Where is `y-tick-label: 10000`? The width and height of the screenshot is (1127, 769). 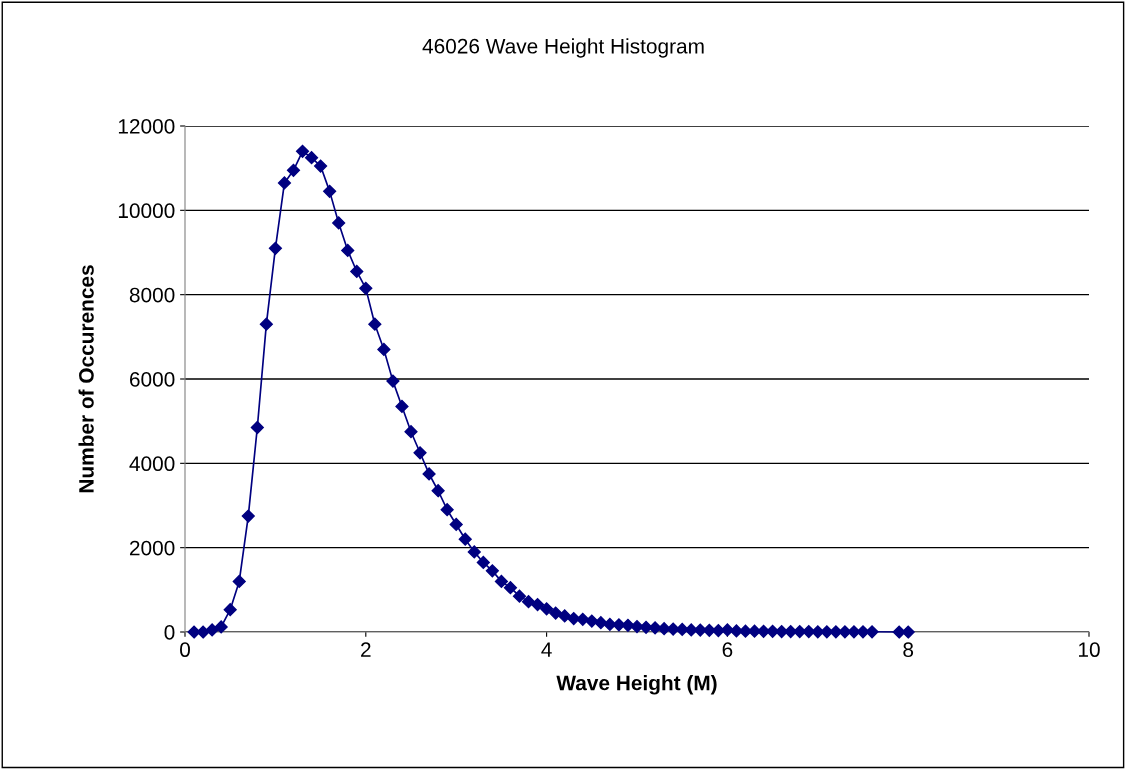
y-tick-label: 10000 is located at coordinates (146, 211).